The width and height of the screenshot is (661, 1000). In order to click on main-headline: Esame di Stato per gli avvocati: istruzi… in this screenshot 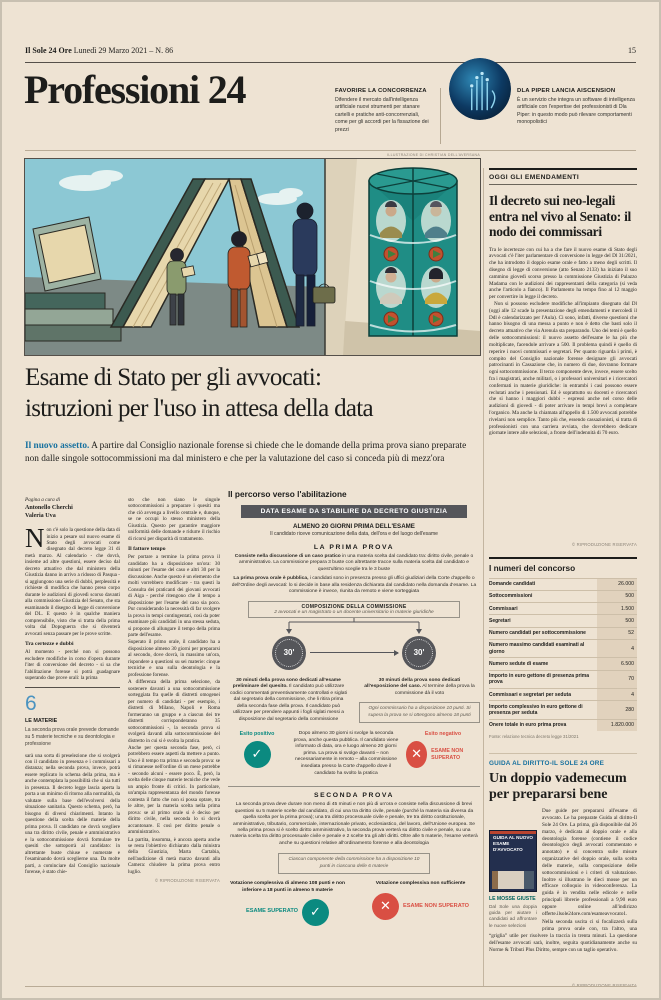, I will do `click(199, 393)`.